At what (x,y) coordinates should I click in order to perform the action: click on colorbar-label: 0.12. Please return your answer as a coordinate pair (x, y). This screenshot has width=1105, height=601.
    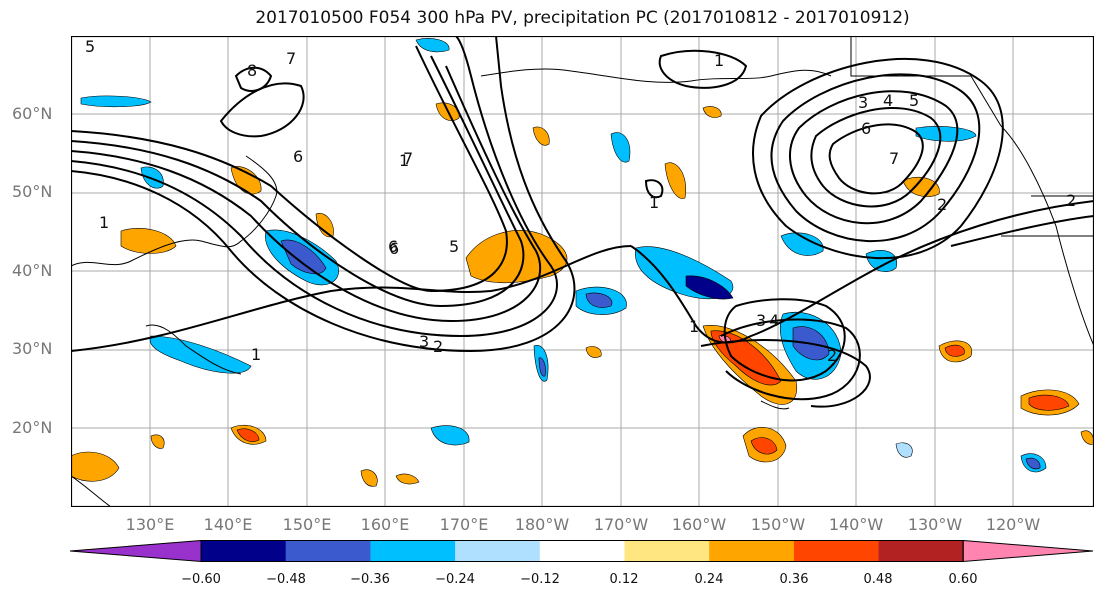
    Looking at the image, I should click on (624, 579).